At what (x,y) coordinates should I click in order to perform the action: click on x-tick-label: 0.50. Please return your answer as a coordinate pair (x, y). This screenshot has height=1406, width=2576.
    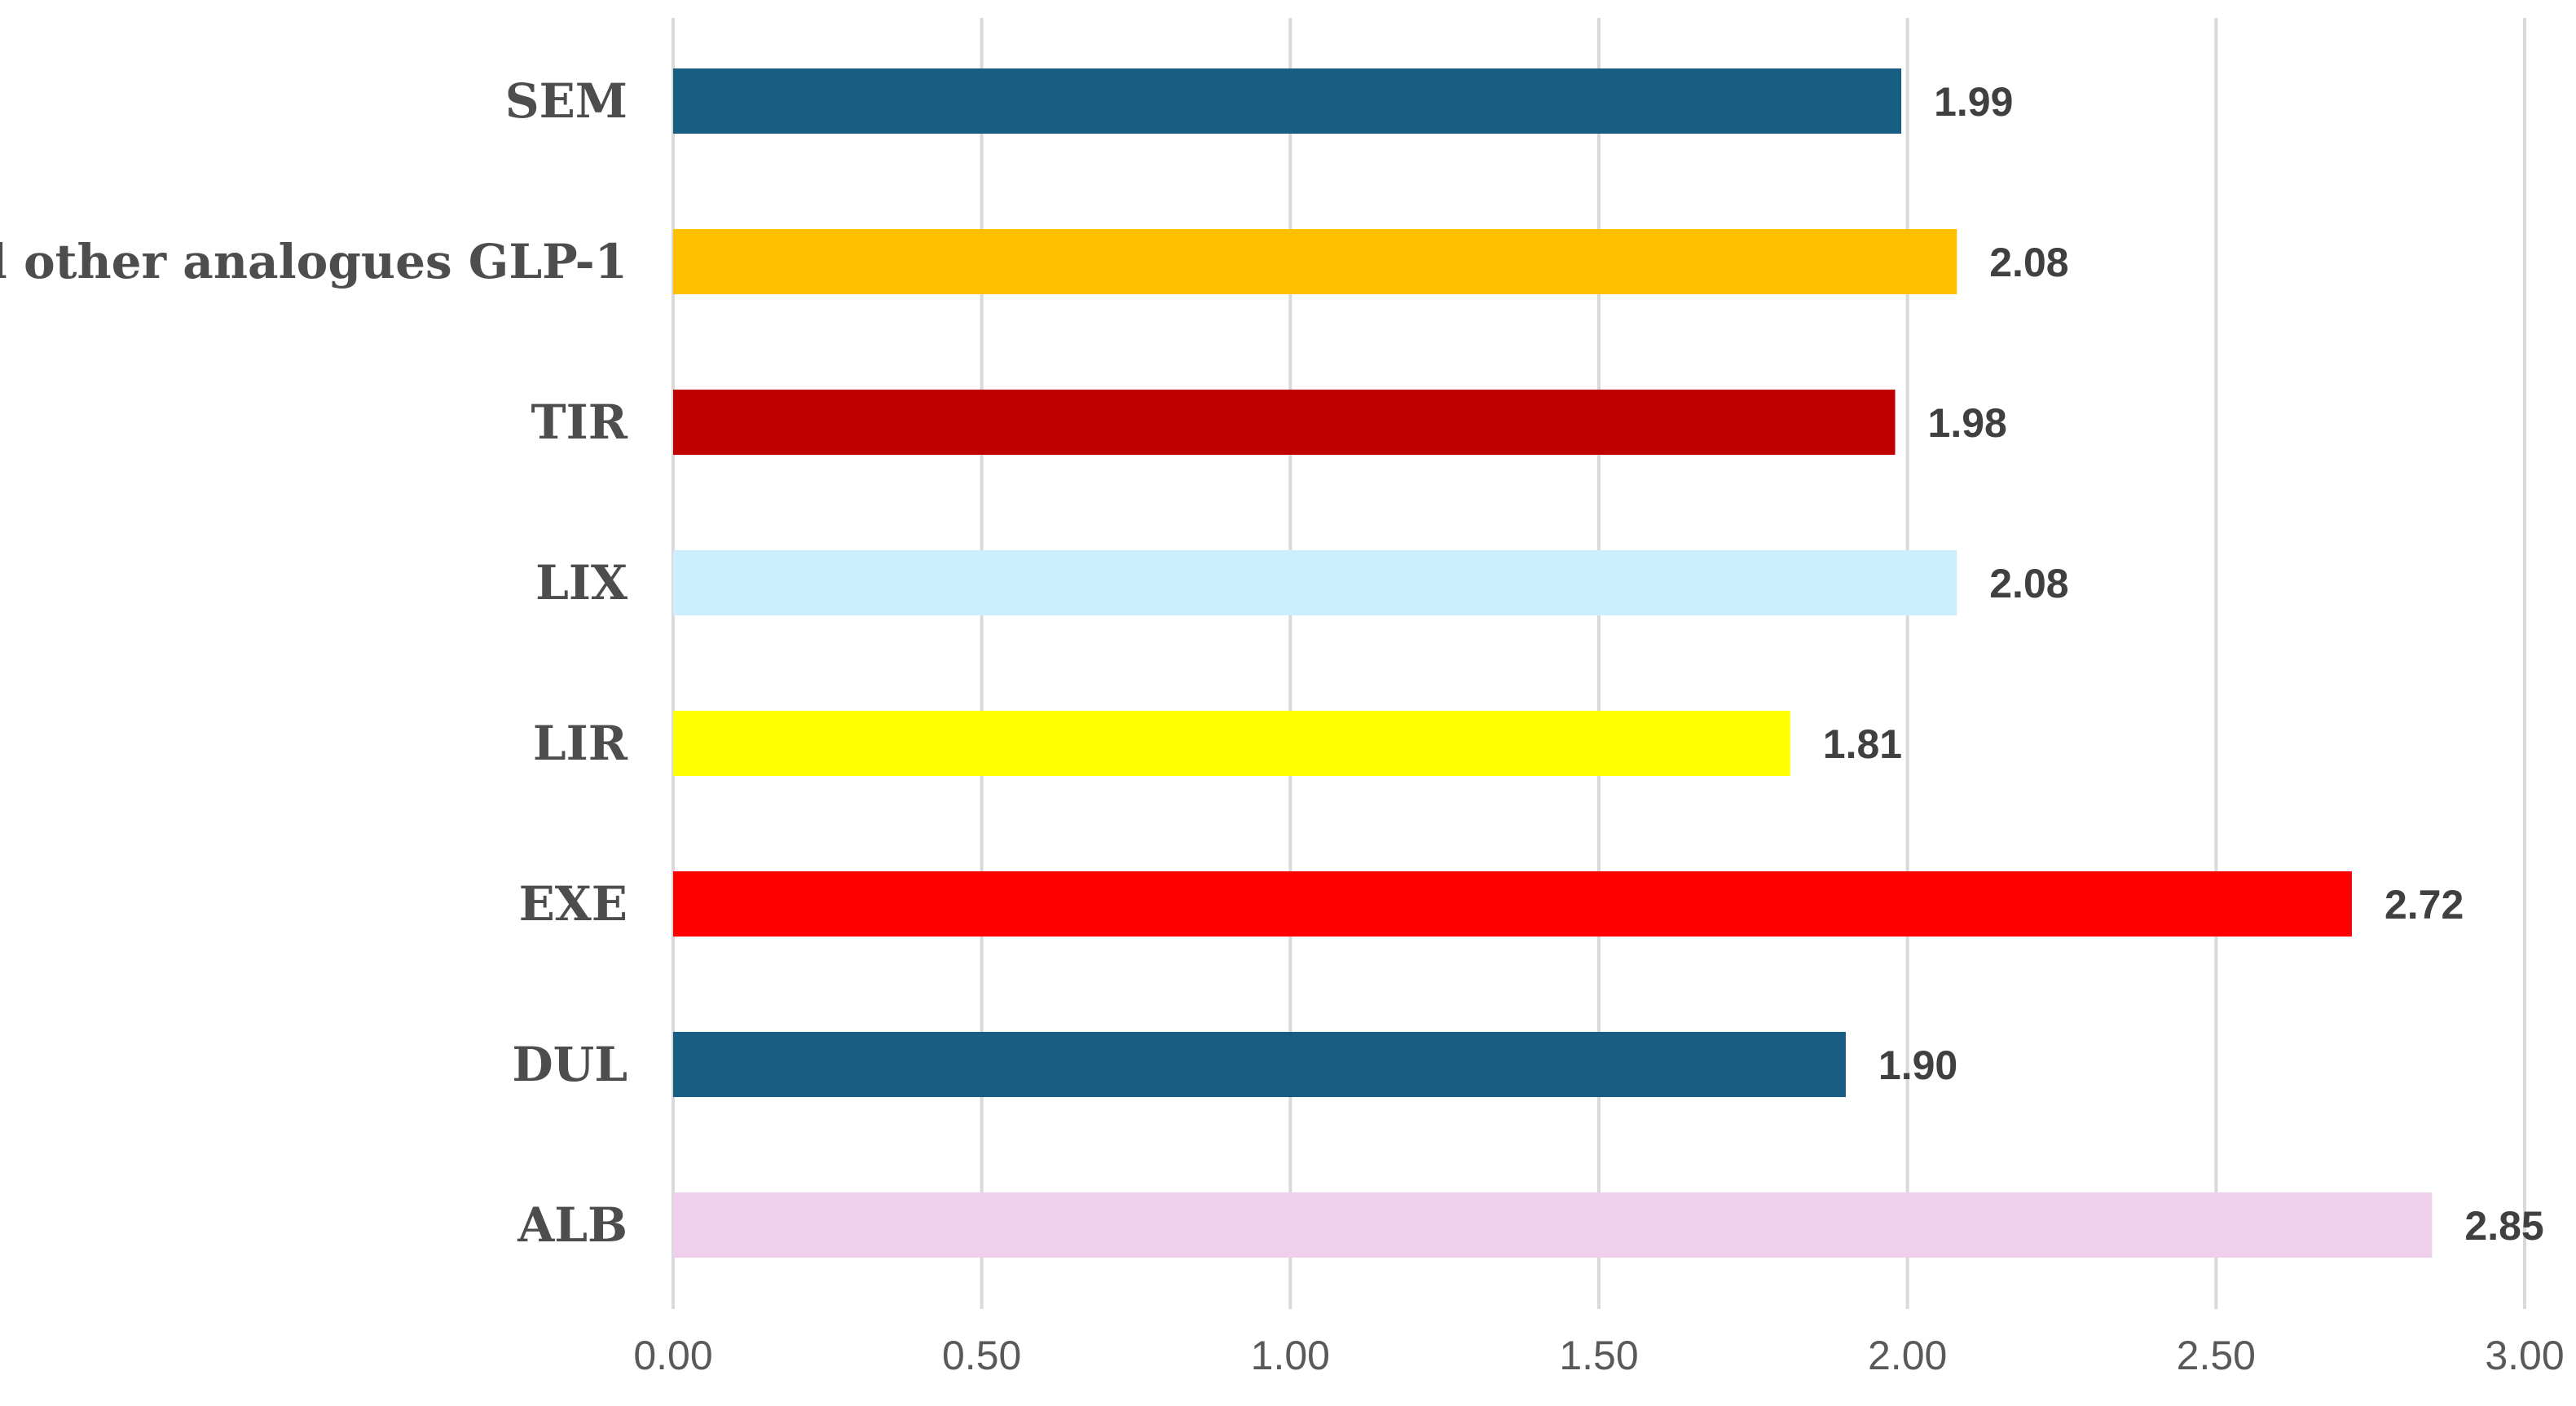
    Looking at the image, I should click on (981, 1355).